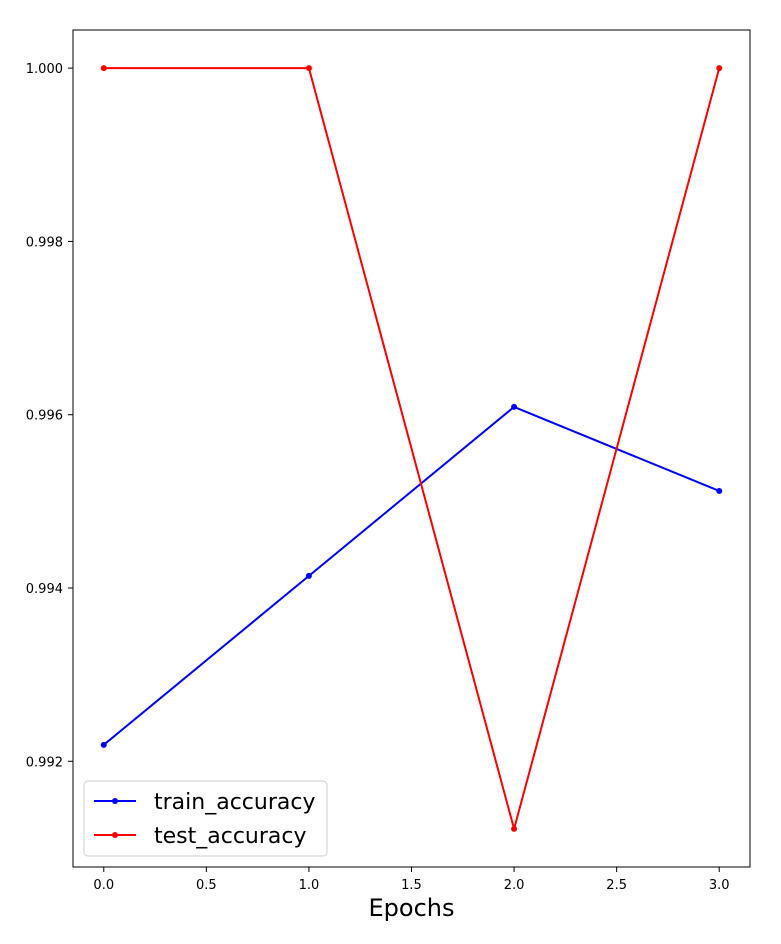 The height and width of the screenshot is (944, 781). Describe the element at coordinates (616, 885) in the screenshot. I see `x-tick-label: 2.5` at that location.